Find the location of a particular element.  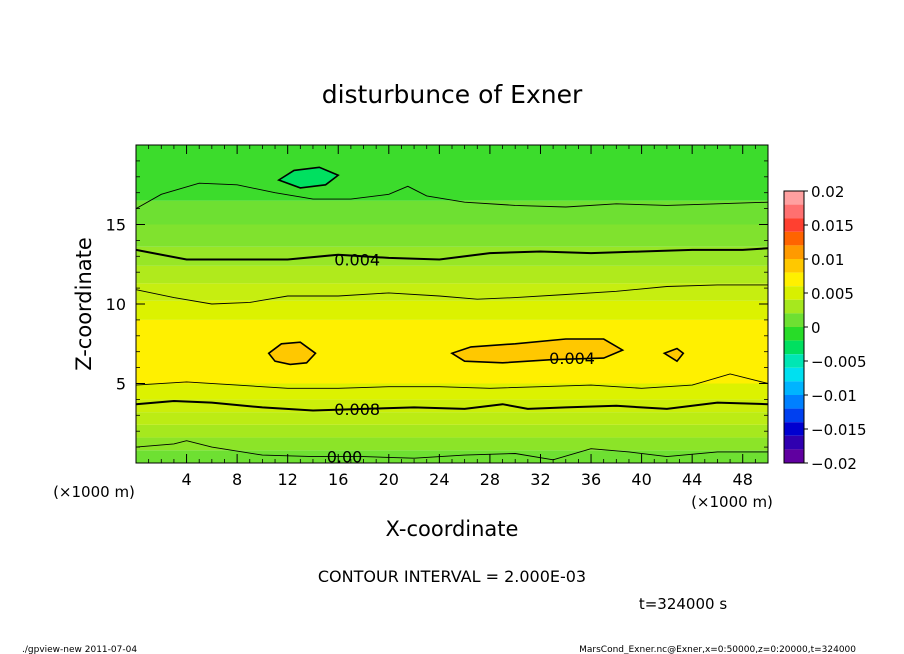

colorbar-tick-label-8: −0.02 is located at coordinates (834, 464).